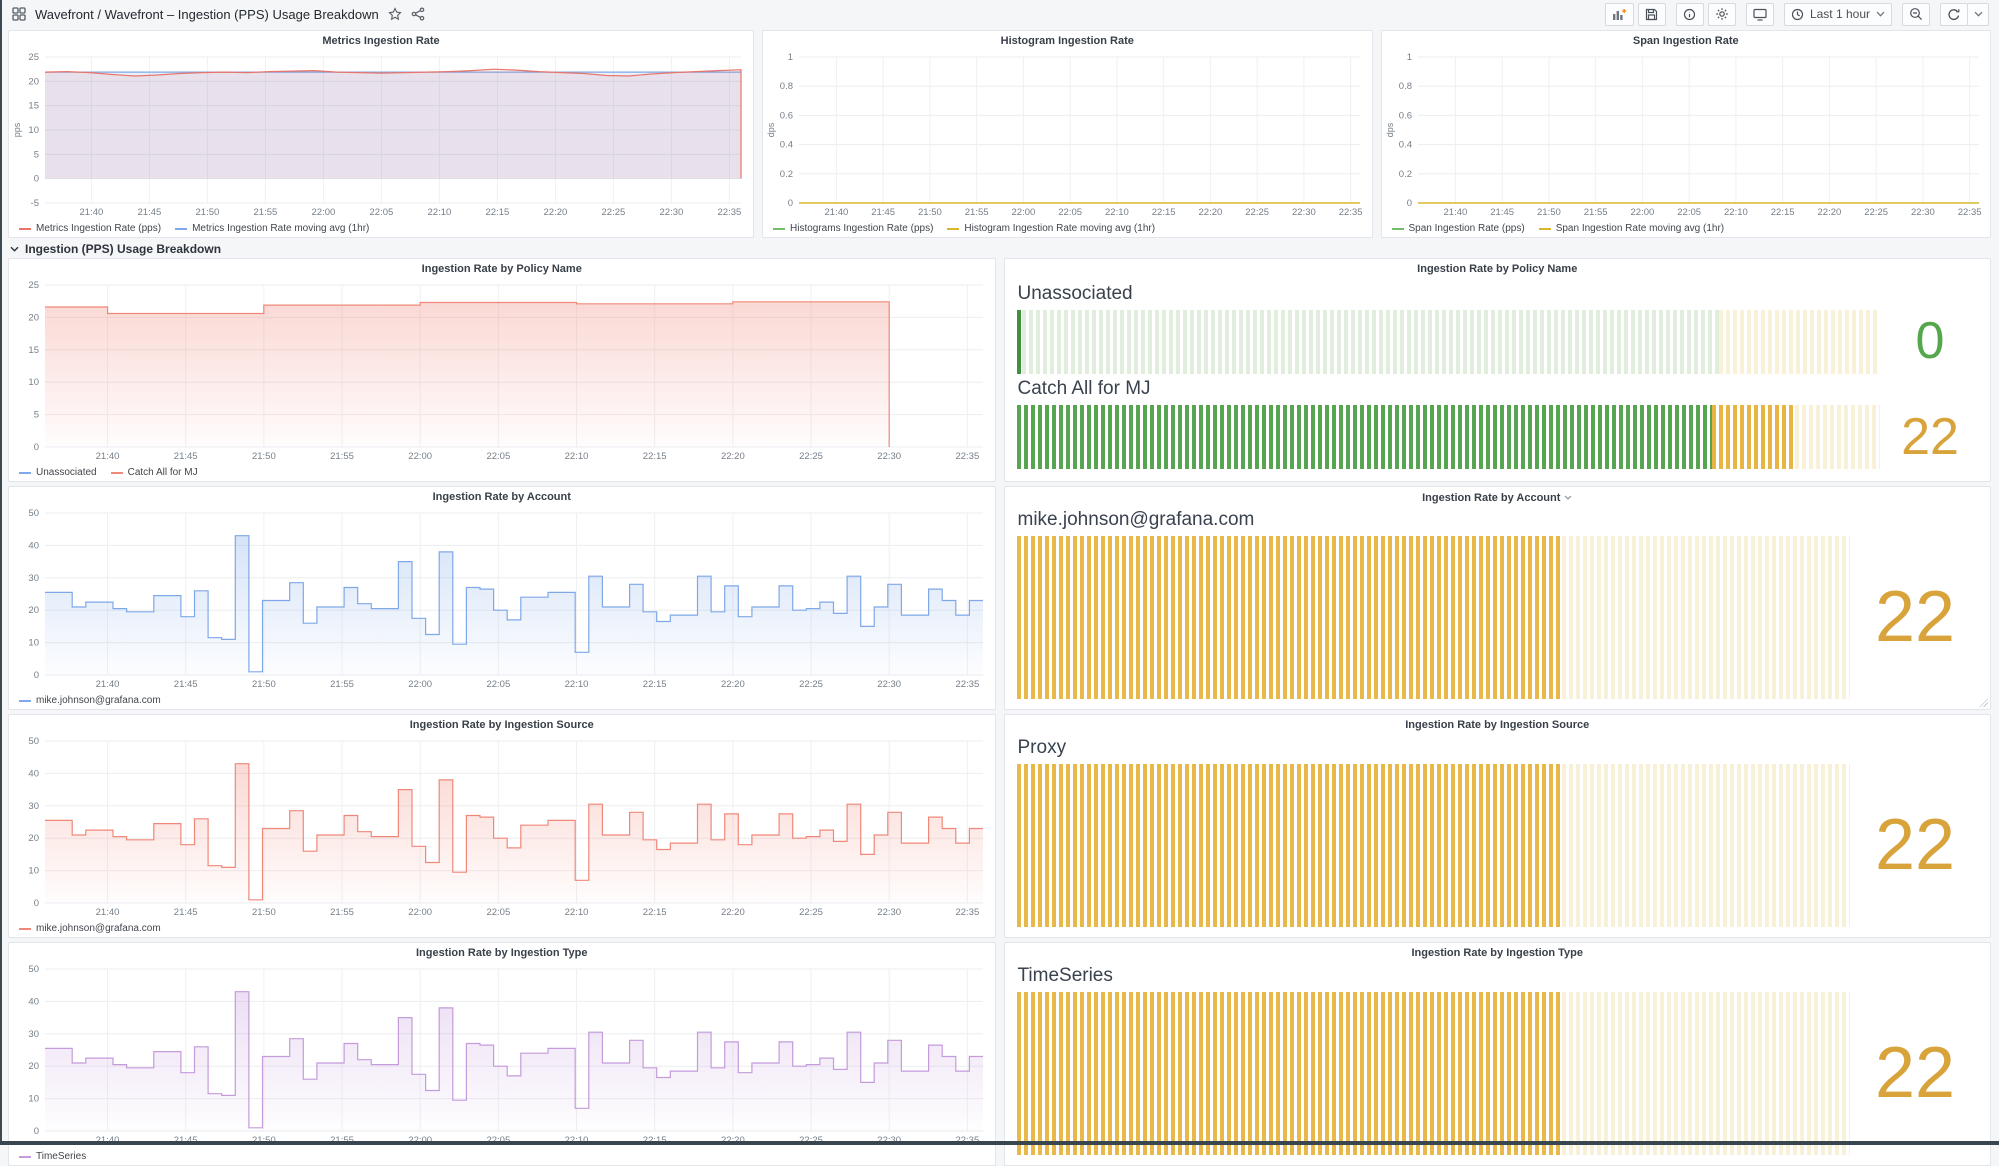 The width and height of the screenshot is (1999, 1166). I want to click on refresh-interval-dropdown, so click(1978, 14).